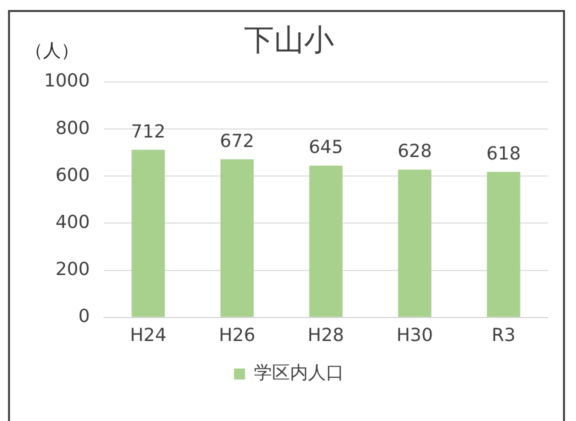 The height and width of the screenshot is (421, 576). Describe the element at coordinates (237, 335) in the screenshot. I see `x-tick-label: H26` at that location.